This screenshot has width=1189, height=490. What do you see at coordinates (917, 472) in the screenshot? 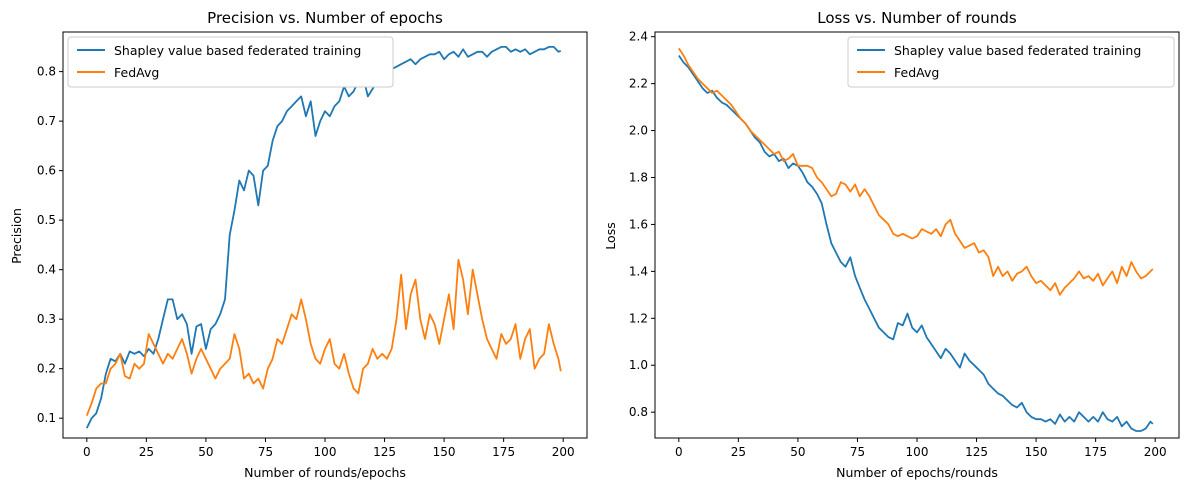
I see `loss-chart-xlabel: Number of epochs/rounds` at bounding box center [917, 472].